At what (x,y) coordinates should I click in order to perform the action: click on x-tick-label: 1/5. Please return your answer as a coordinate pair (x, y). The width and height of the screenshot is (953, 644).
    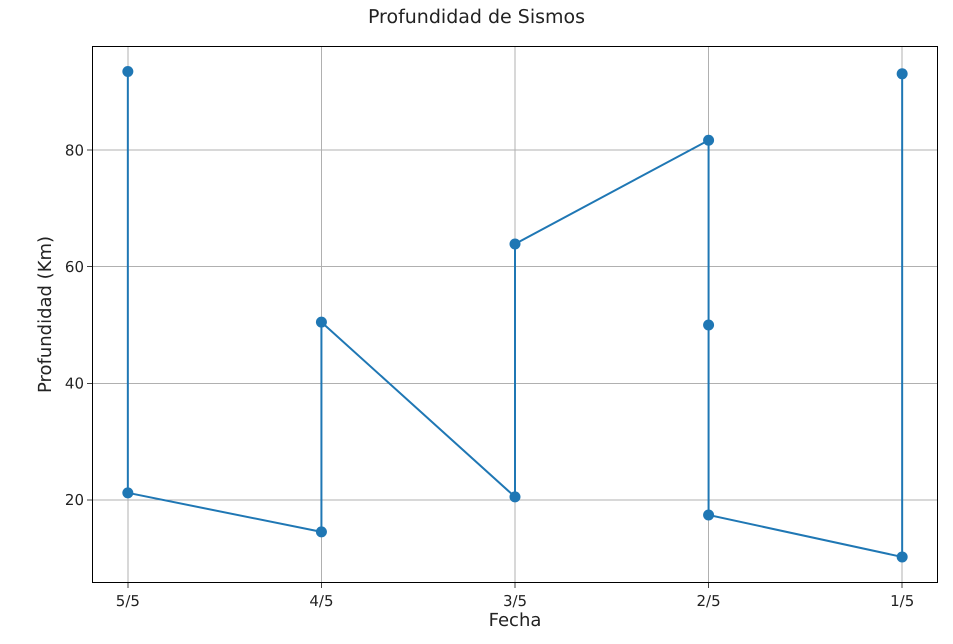
    Looking at the image, I should click on (902, 601).